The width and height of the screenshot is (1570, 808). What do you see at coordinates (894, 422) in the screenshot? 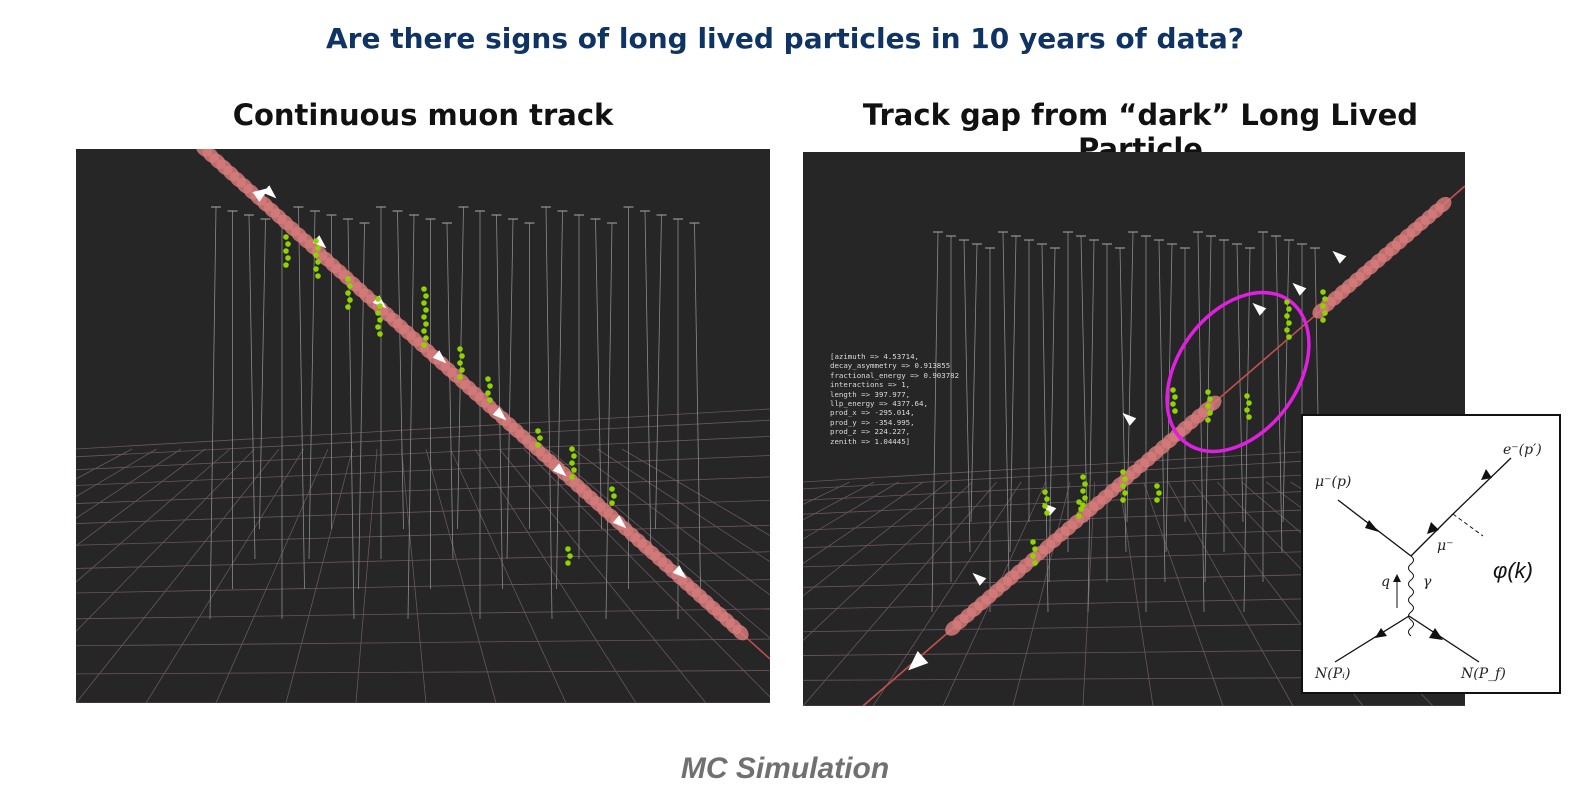
I see `info-line: prod_y => -354.995,` at bounding box center [894, 422].